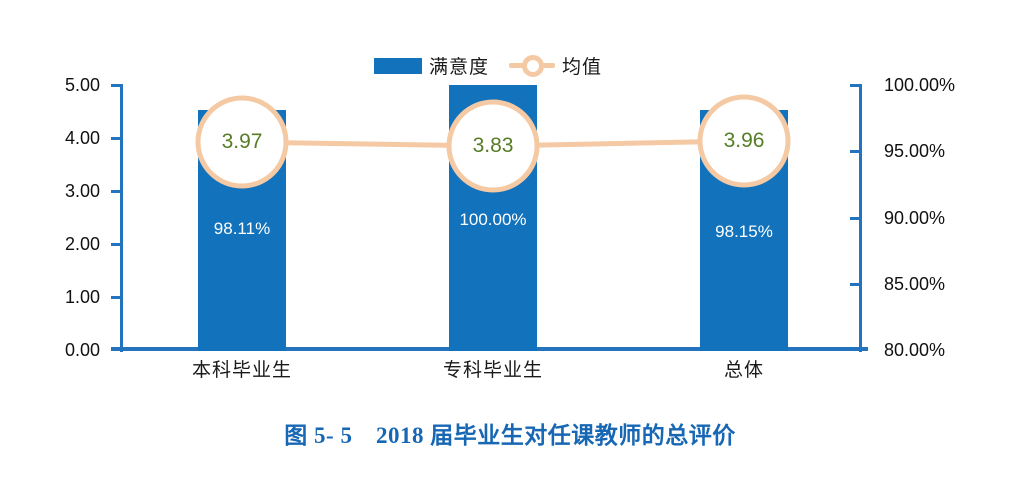 The height and width of the screenshot is (479, 1020). What do you see at coordinates (82, 244) in the screenshot?
I see `left-axis-tick-label: 2.00` at bounding box center [82, 244].